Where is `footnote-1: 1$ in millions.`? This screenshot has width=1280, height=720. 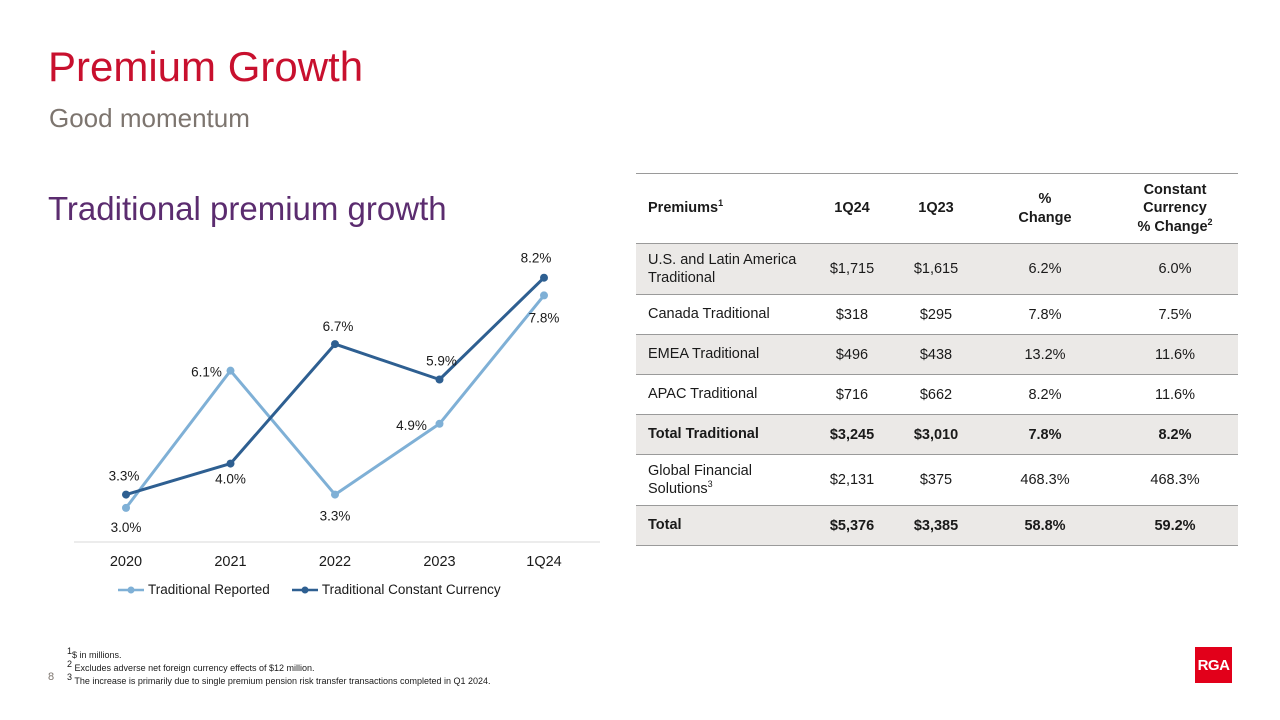
footnote-1: 1$ in millions. is located at coordinates (94, 653).